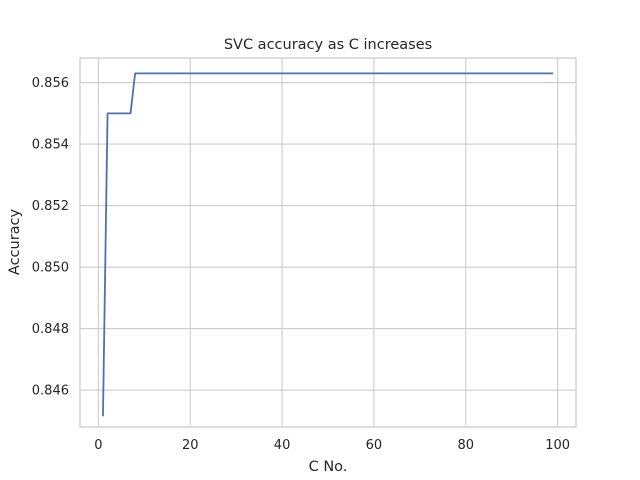 The width and height of the screenshot is (640, 480). What do you see at coordinates (557, 445) in the screenshot?
I see `x-tick-label: 100` at bounding box center [557, 445].